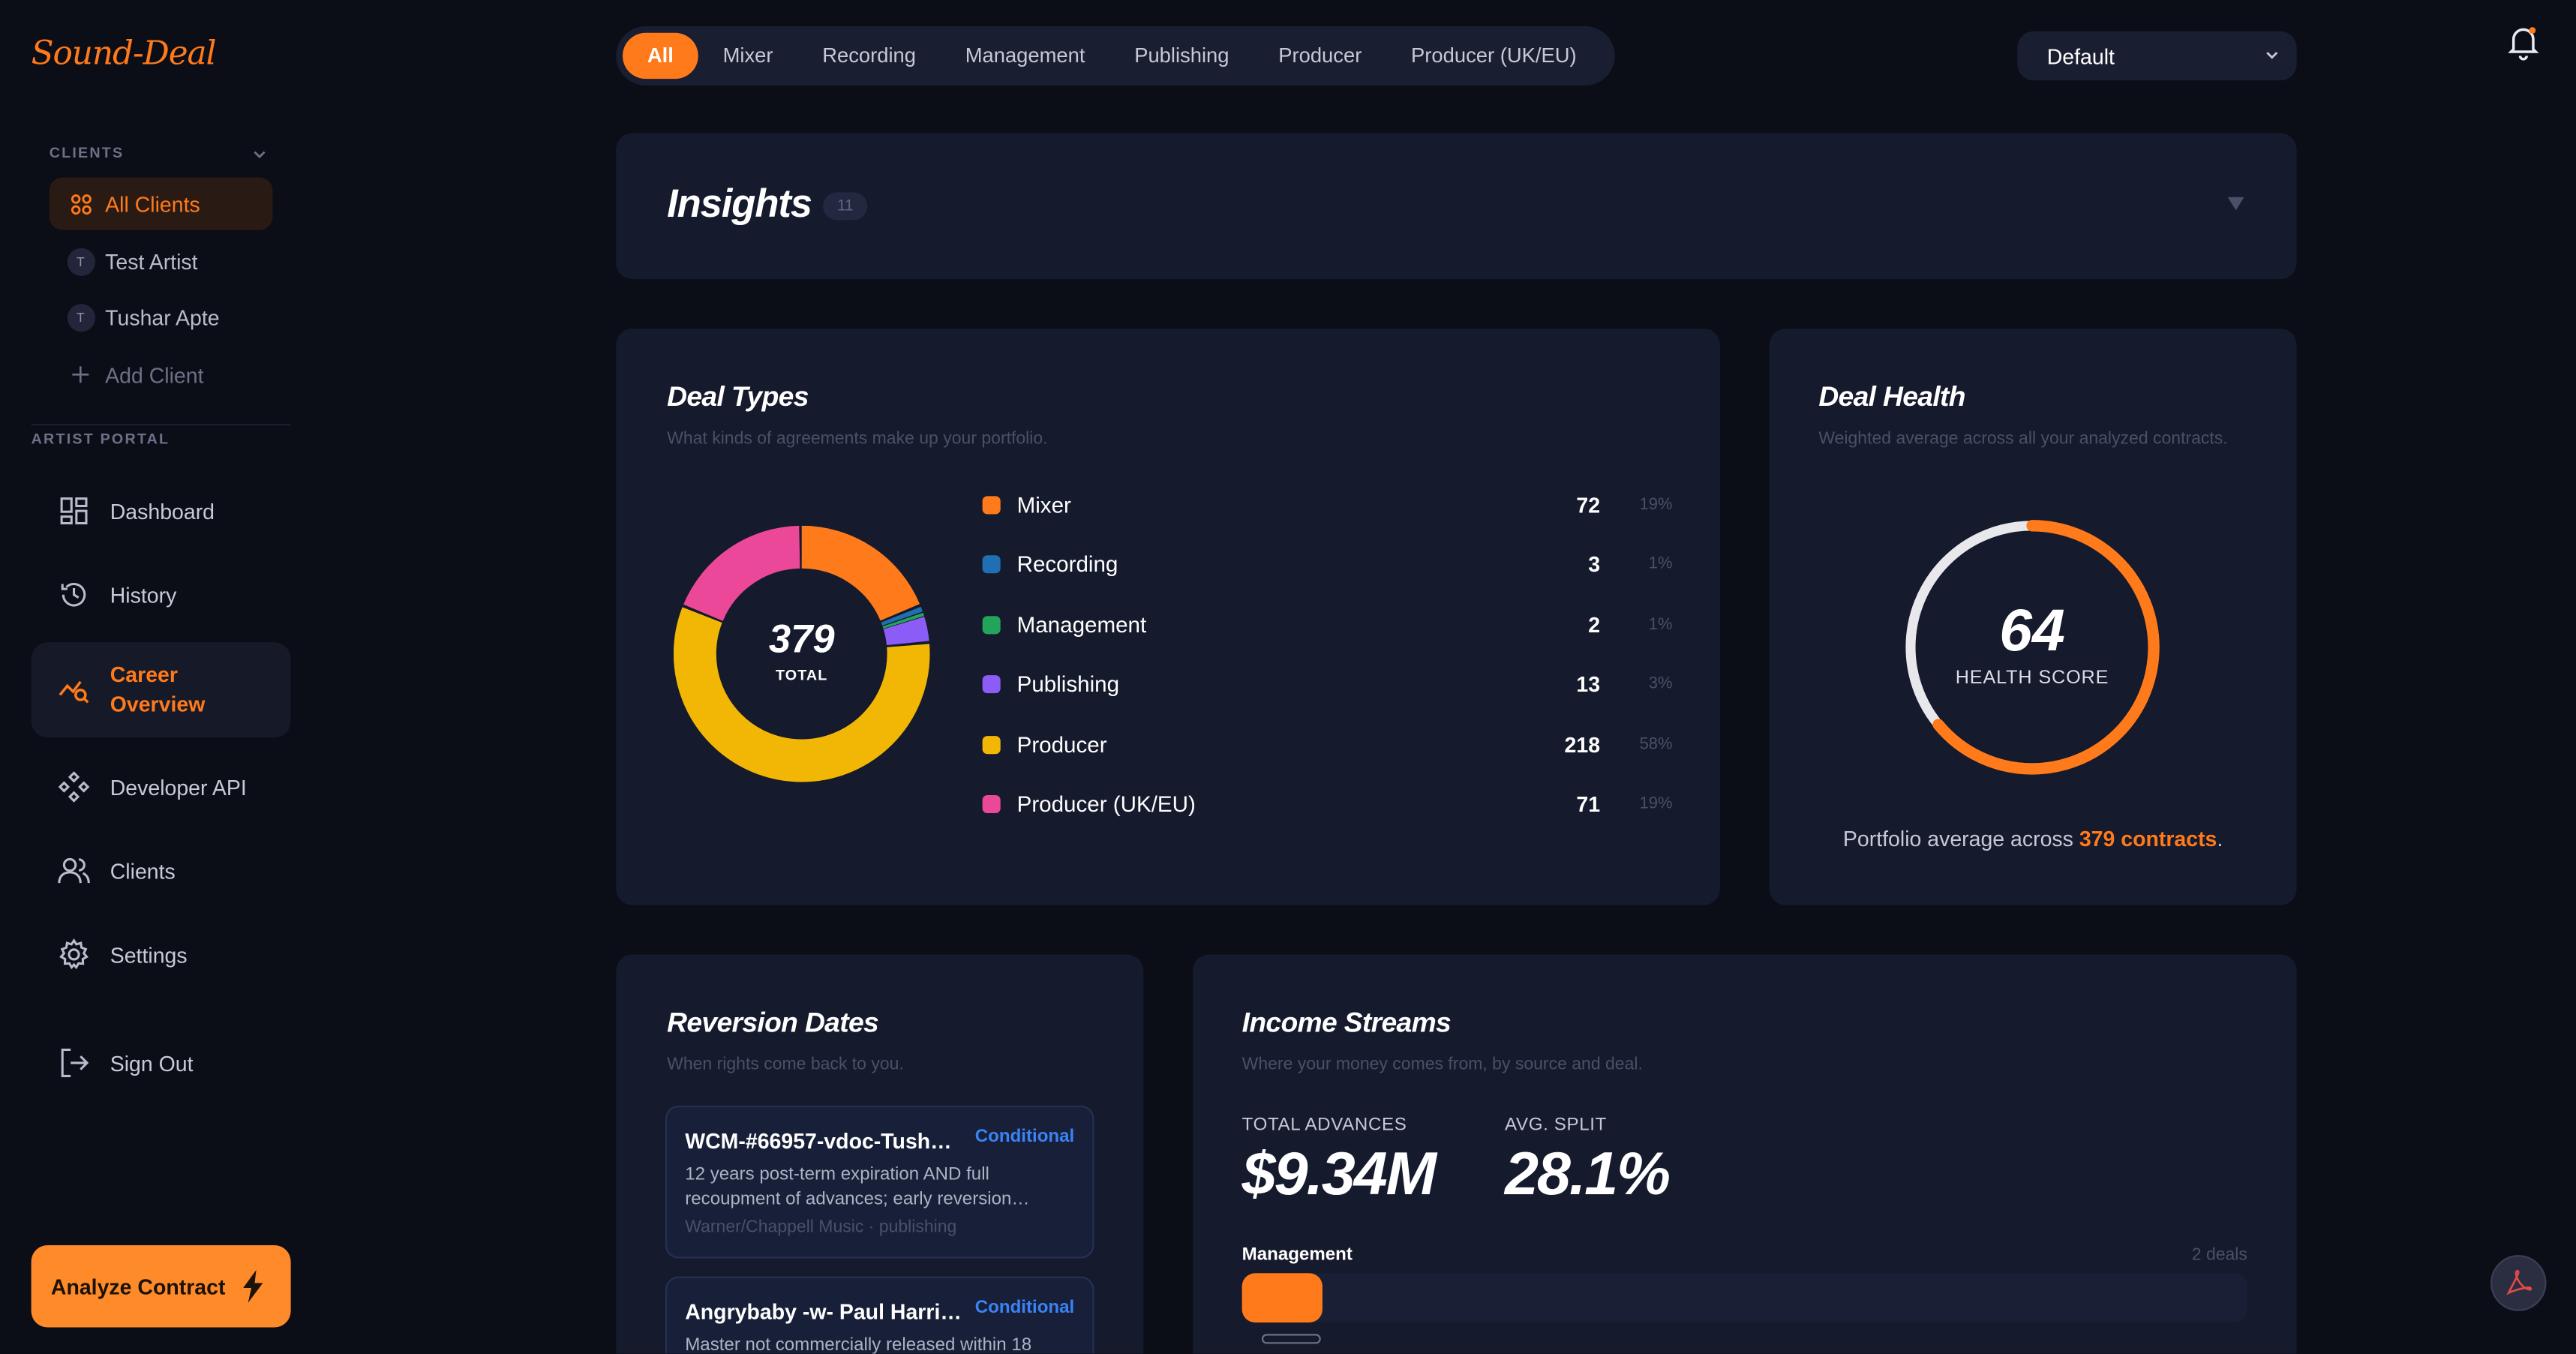  Describe the element at coordinates (1282, 1297) in the screenshot. I see `income-bar-fill` at that location.